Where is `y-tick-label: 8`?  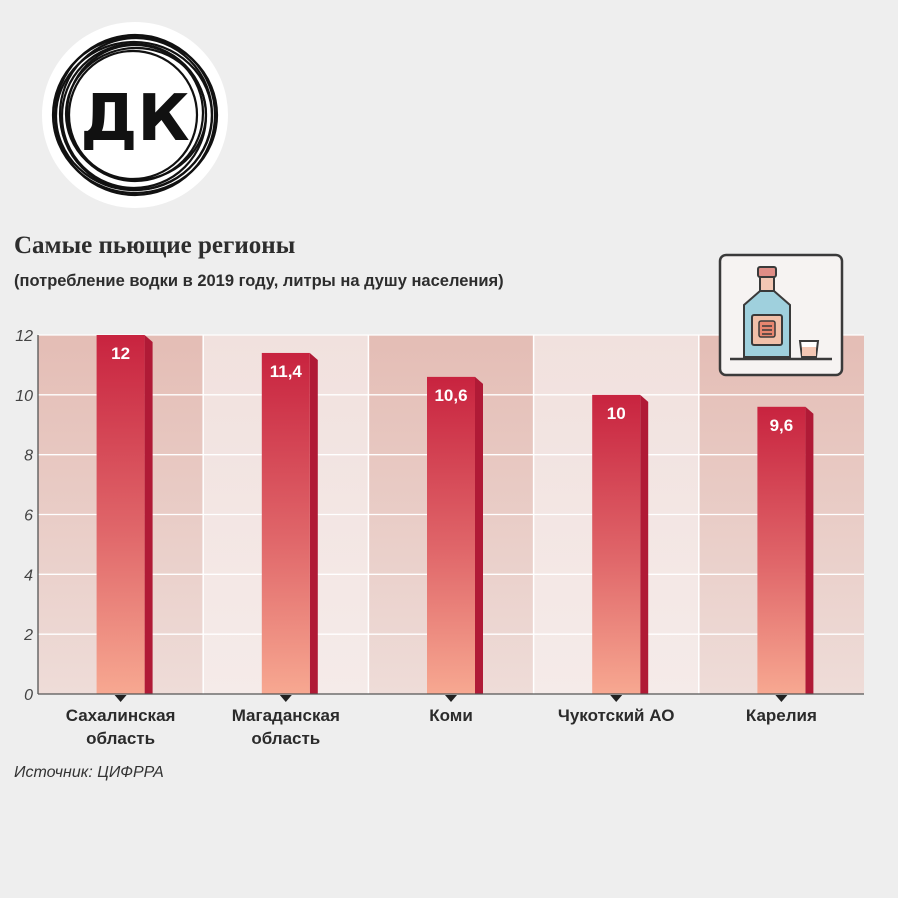
y-tick-label: 8 is located at coordinates (28, 456).